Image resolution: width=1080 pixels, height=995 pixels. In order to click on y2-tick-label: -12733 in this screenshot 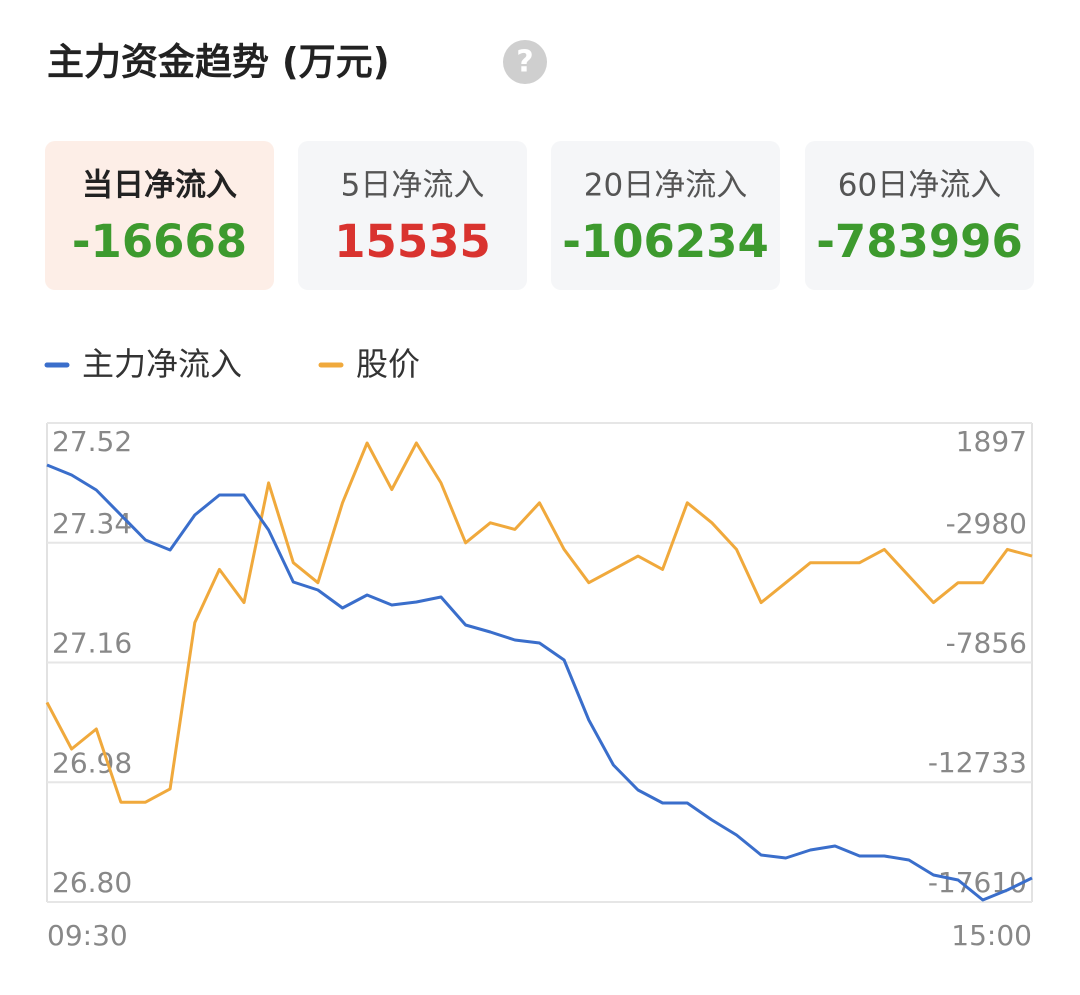, I will do `click(977, 762)`.